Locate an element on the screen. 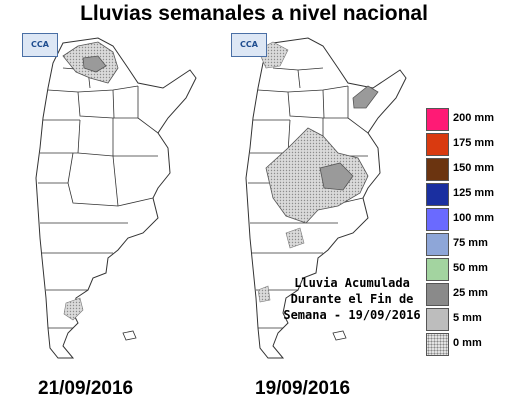 This screenshot has width=508, height=411. caption-line-3: Semana - 19/09/2016 is located at coordinates (352, 315).